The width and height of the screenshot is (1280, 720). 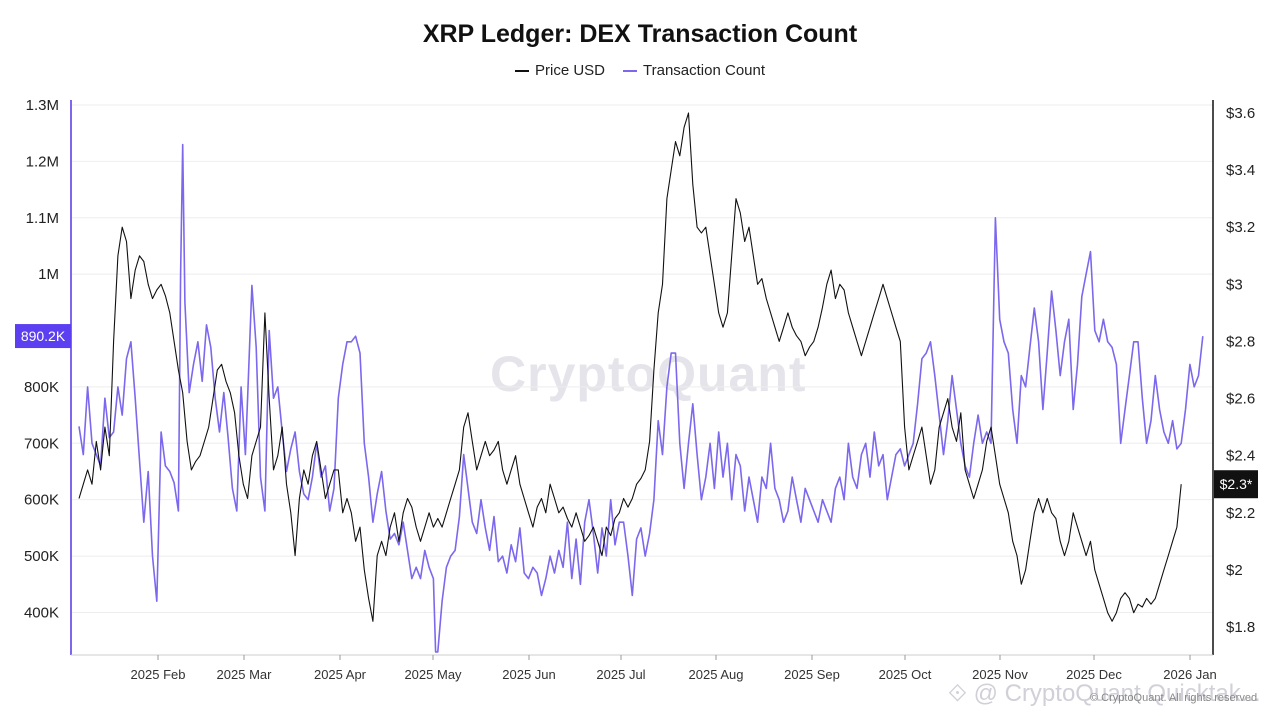 I want to click on badge-right-current, so click(x=1236, y=484).